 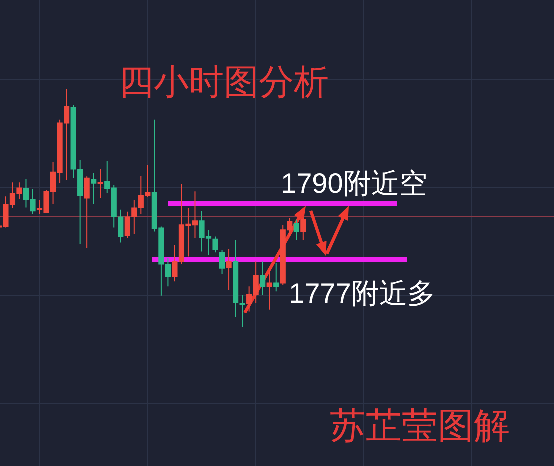 What do you see at coordinates (224, 82) in the screenshot?
I see `title: 四小时图分析` at bounding box center [224, 82].